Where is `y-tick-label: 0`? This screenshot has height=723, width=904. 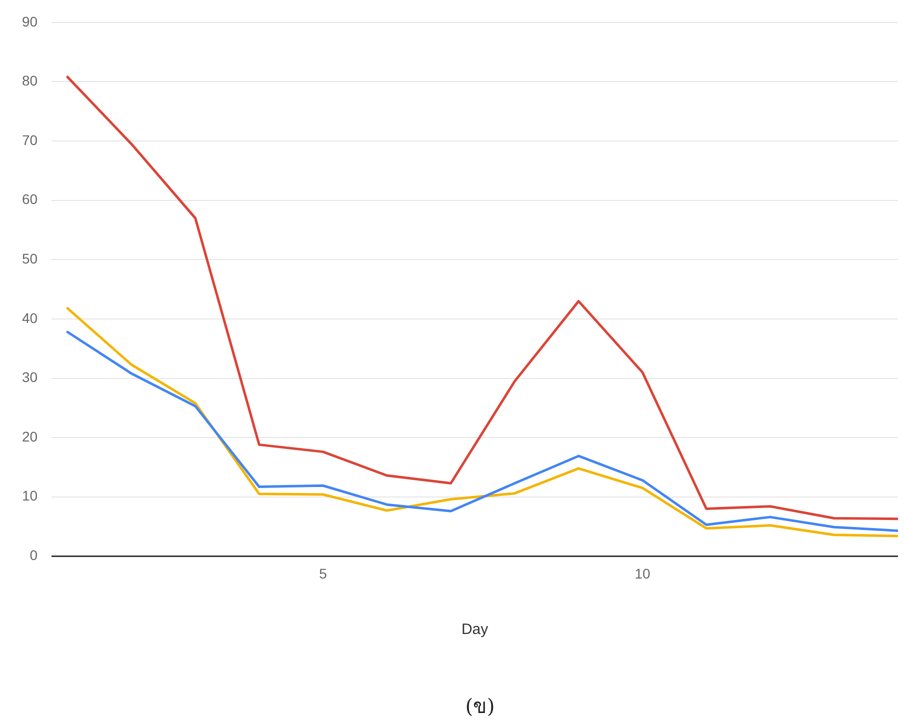
y-tick-label: 0 is located at coordinates (34, 555).